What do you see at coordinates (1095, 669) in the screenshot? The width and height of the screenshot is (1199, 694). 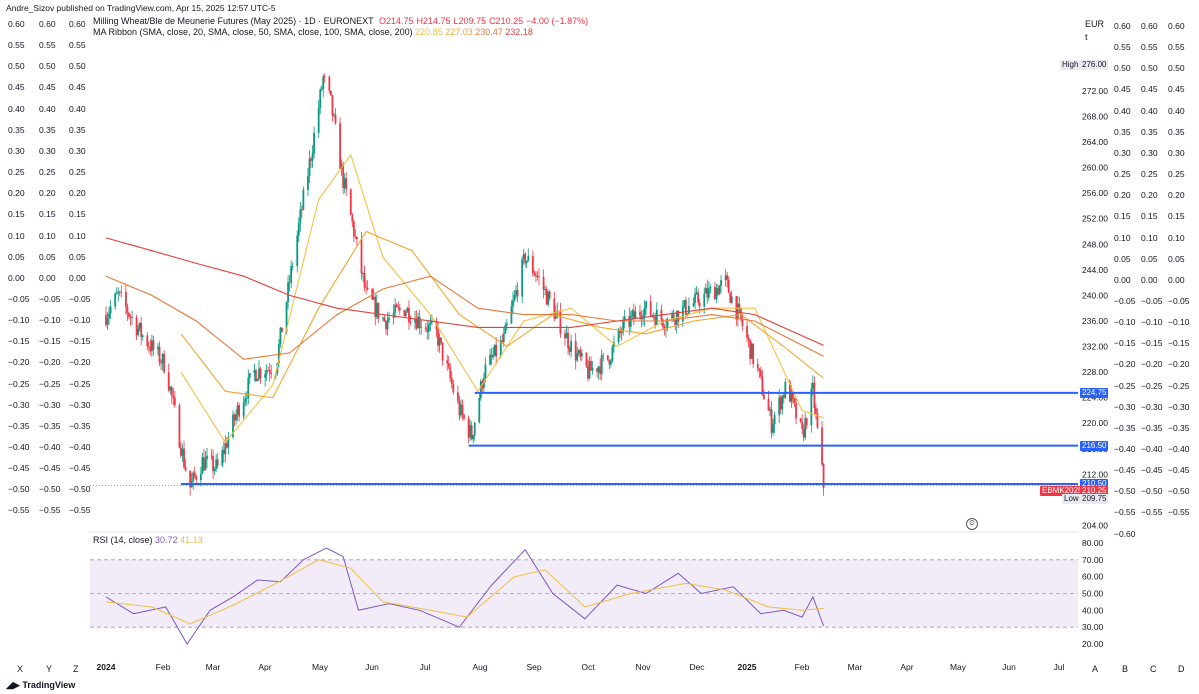 I see `right-scale-selector: A` at bounding box center [1095, 669].